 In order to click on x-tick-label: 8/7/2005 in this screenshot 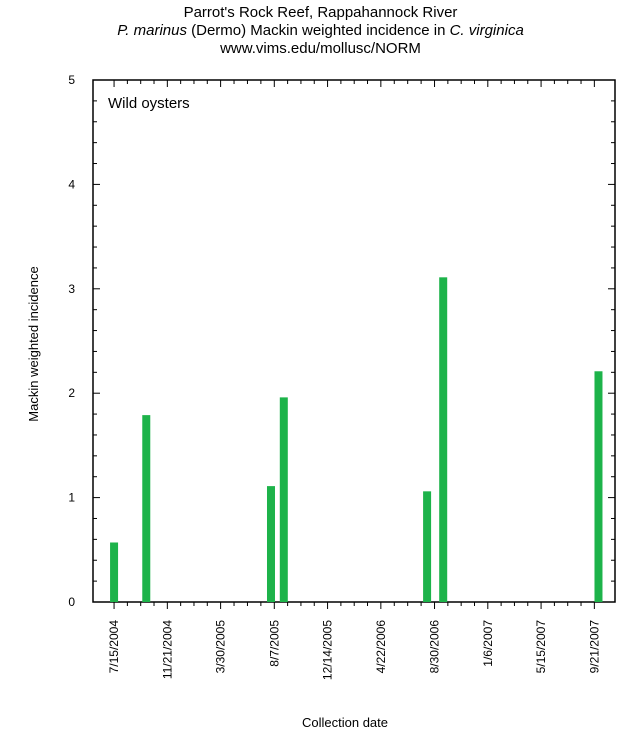, I will do `click(274, 643)`.